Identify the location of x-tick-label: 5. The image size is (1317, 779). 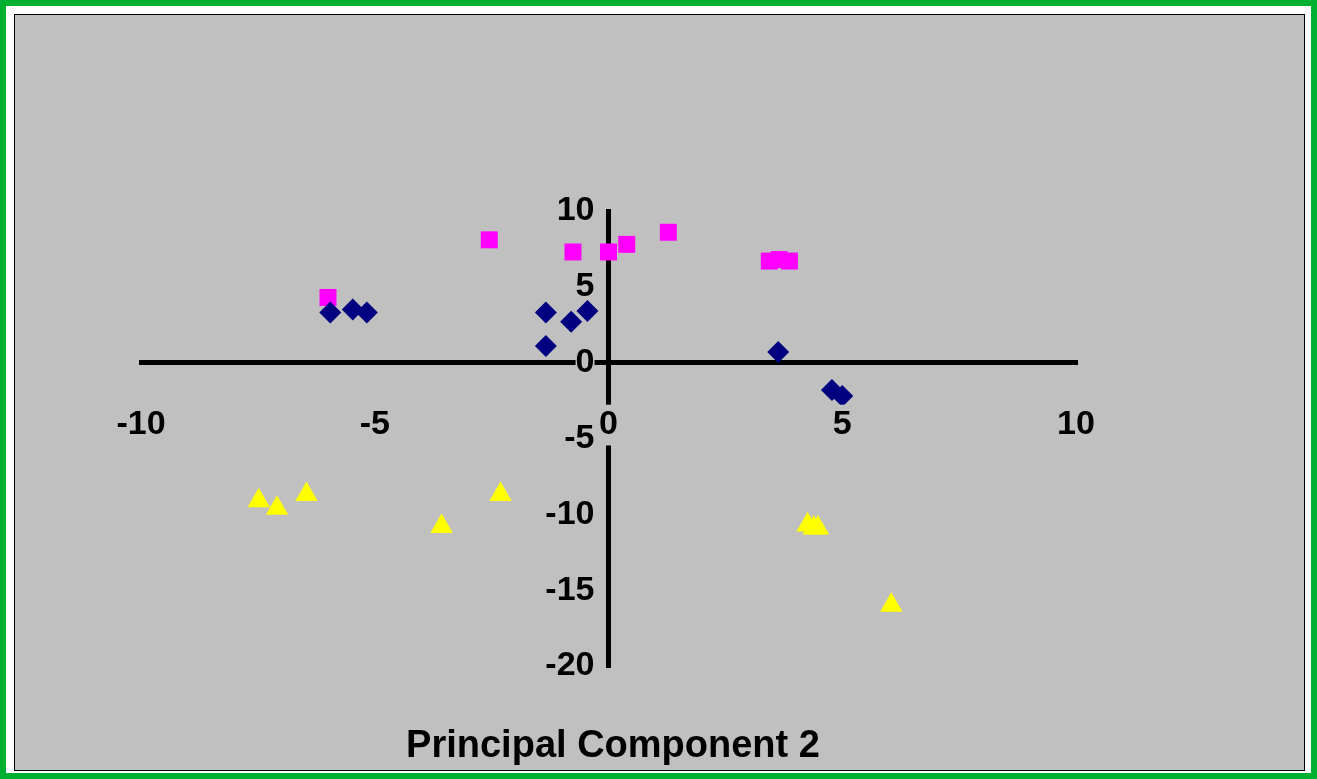
(842, 422).